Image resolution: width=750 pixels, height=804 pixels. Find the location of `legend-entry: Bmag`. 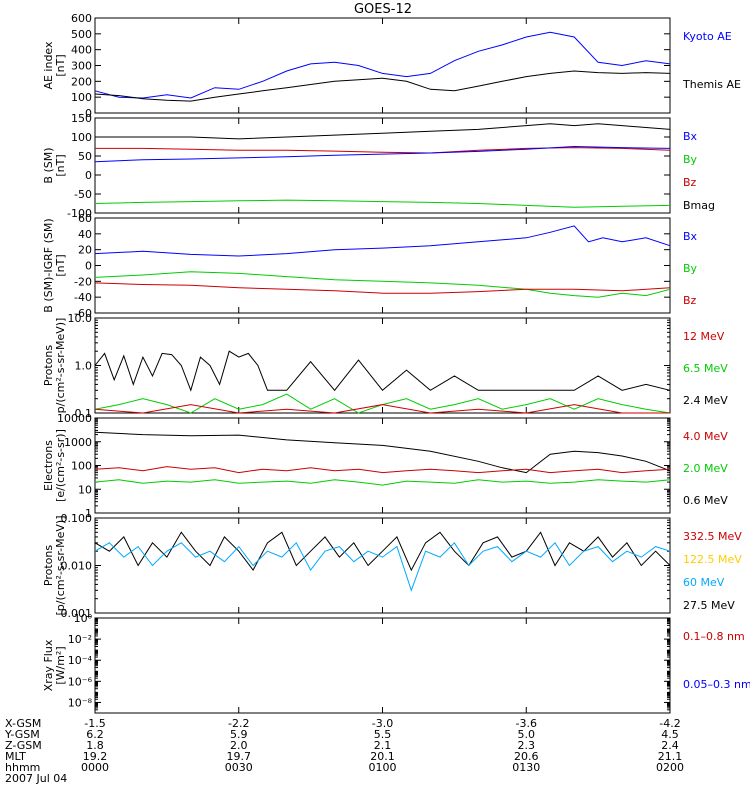

legend-entry: Bmag is located at coordinates (699, 205).